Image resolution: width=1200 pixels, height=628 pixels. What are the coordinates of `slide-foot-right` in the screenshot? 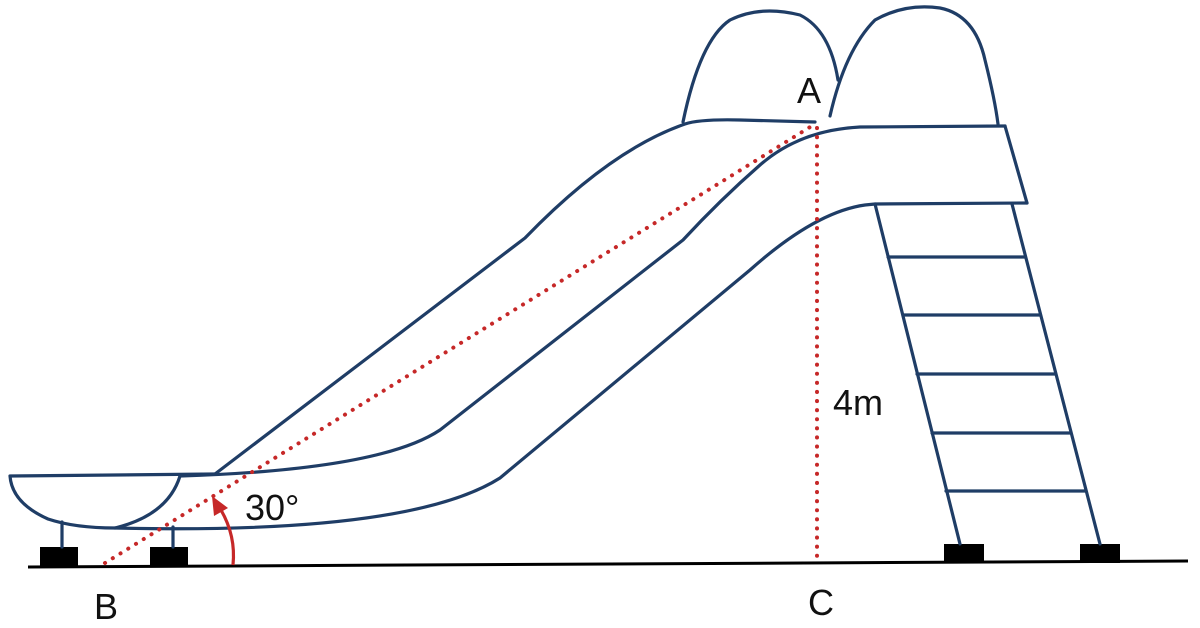 It's located at (169, 556).